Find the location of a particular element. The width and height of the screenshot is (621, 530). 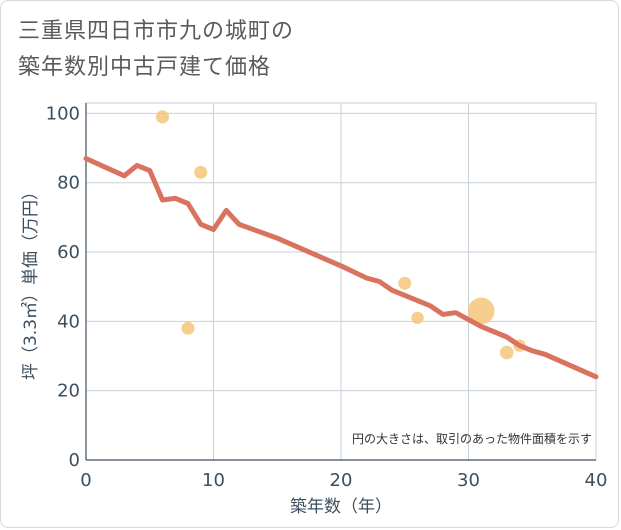

y-tick-label: 100 is located at coordinates (63, 113).